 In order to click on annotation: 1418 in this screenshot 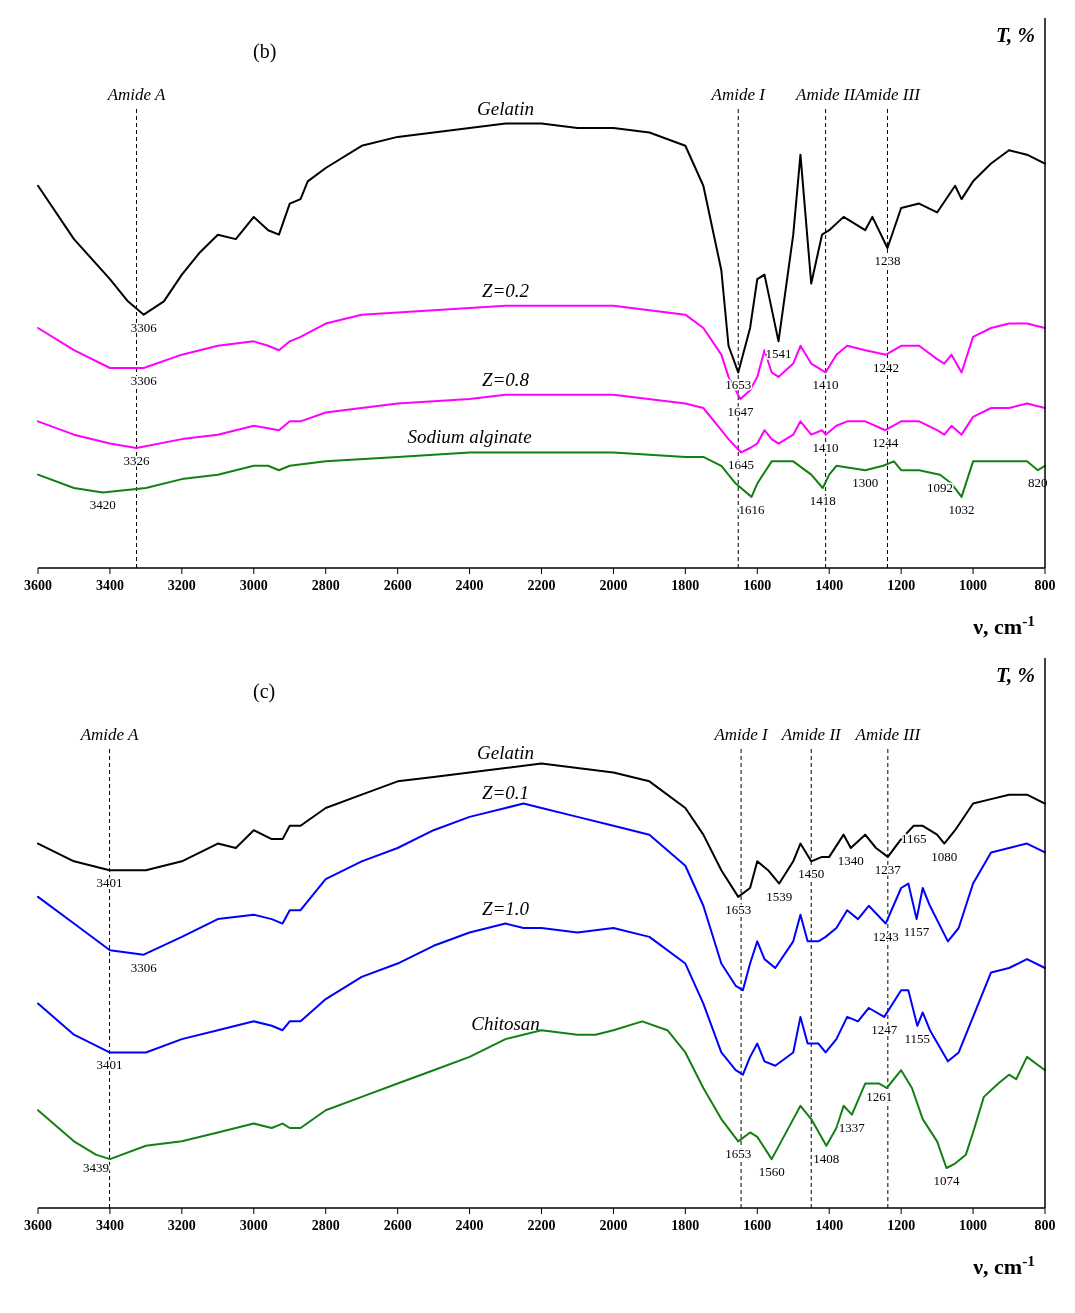, I will do `click(822, 500)`.